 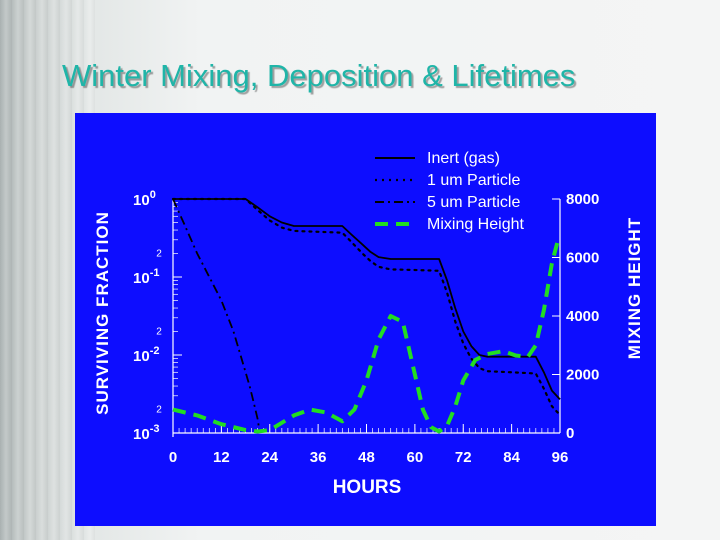 I want to click on y-right-tick-label: 4000, so click(x=582, y=316).